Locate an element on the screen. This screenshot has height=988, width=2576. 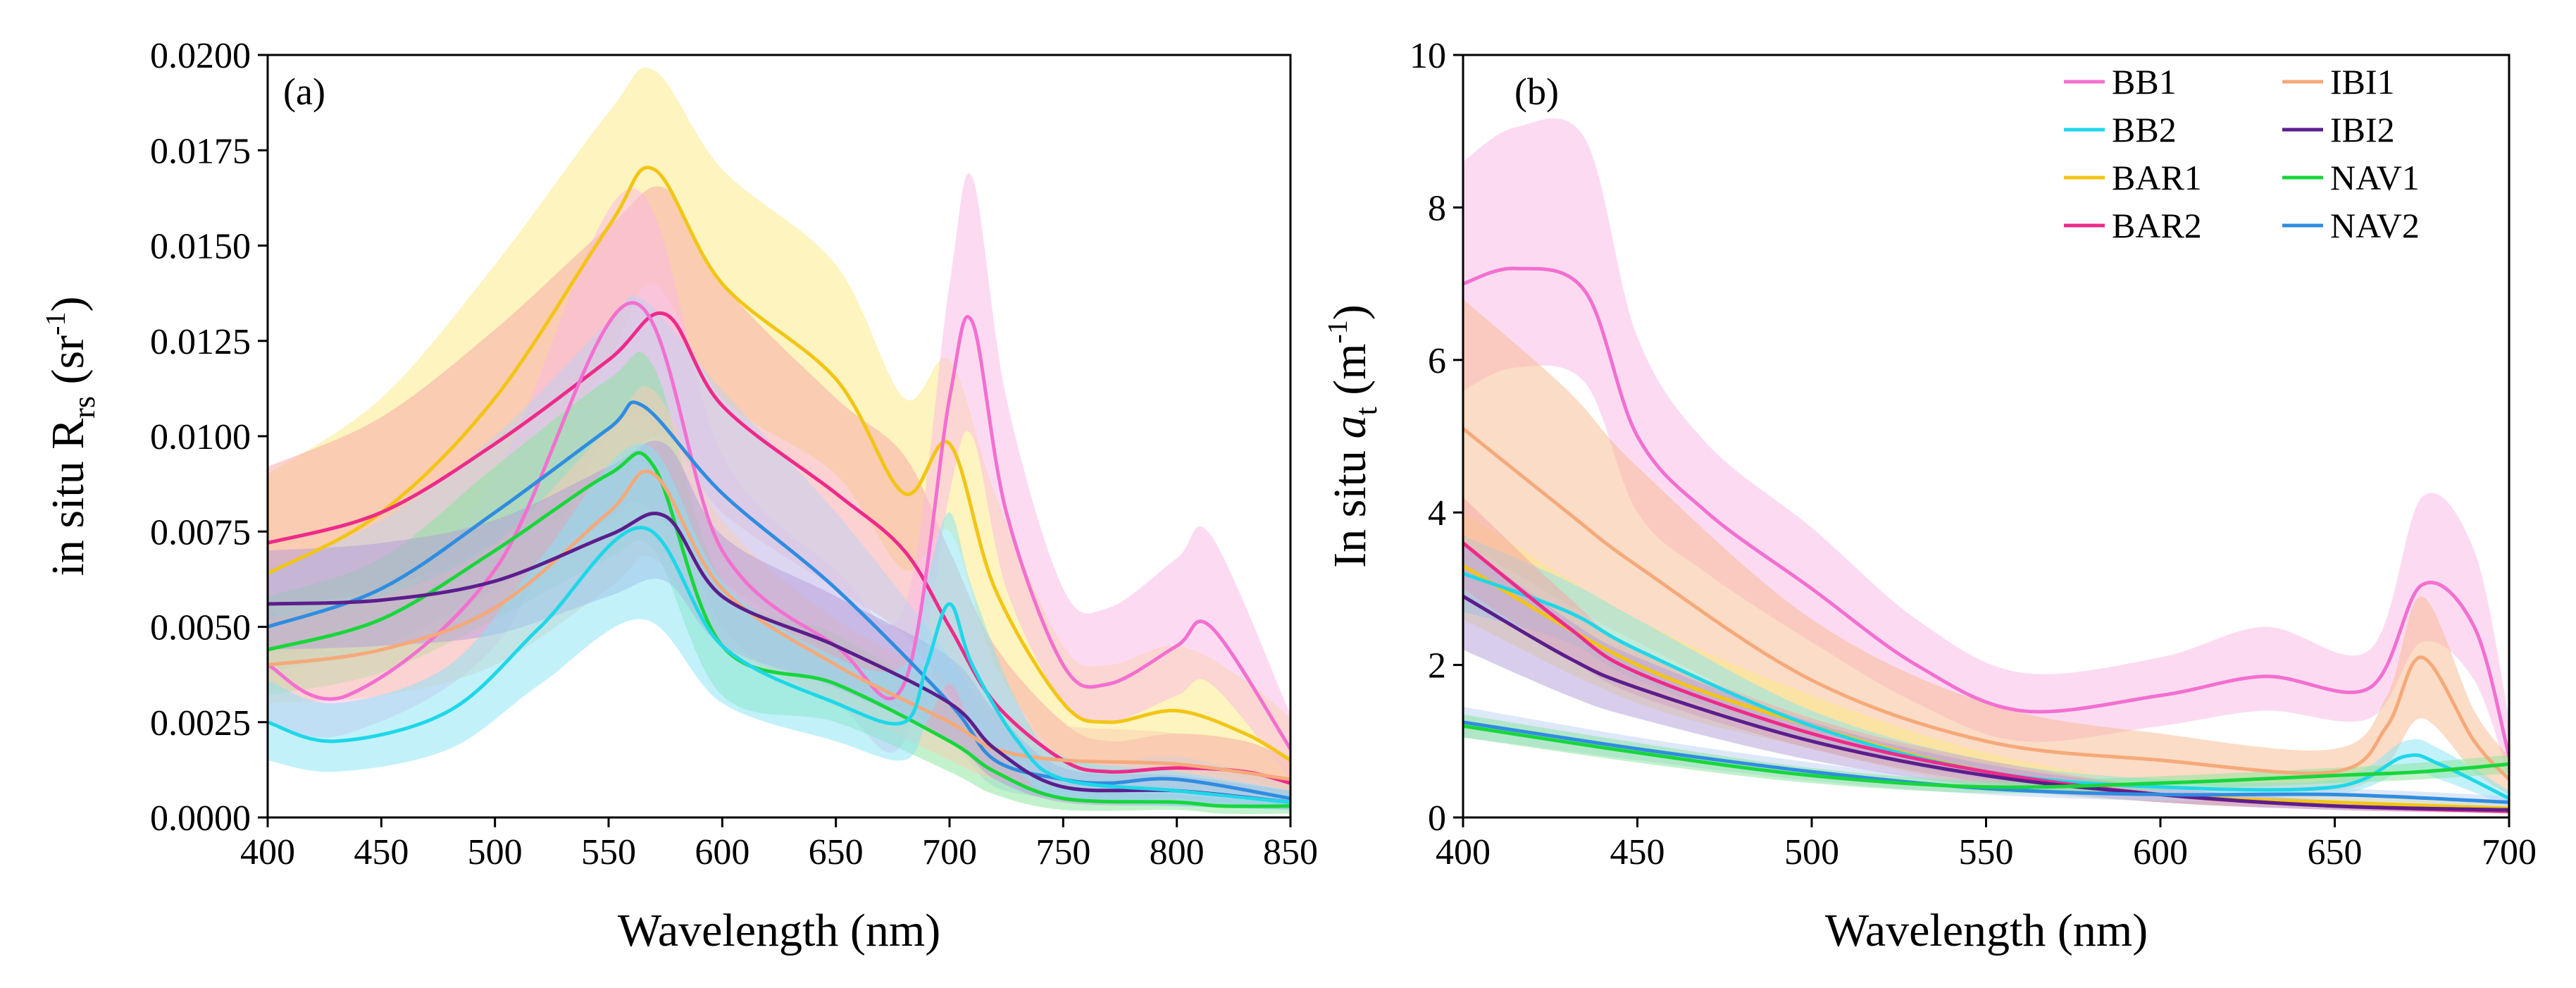
legend-label: BB2 is located at coordinates (2144, 129).